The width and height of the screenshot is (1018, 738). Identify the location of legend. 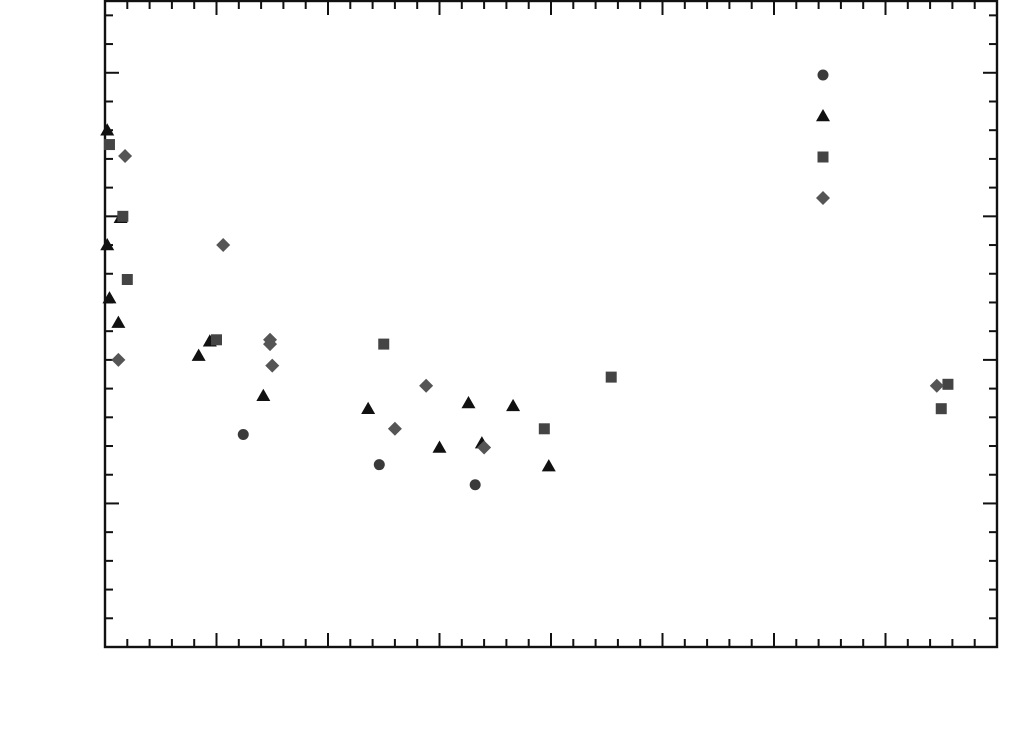
(823, 137).